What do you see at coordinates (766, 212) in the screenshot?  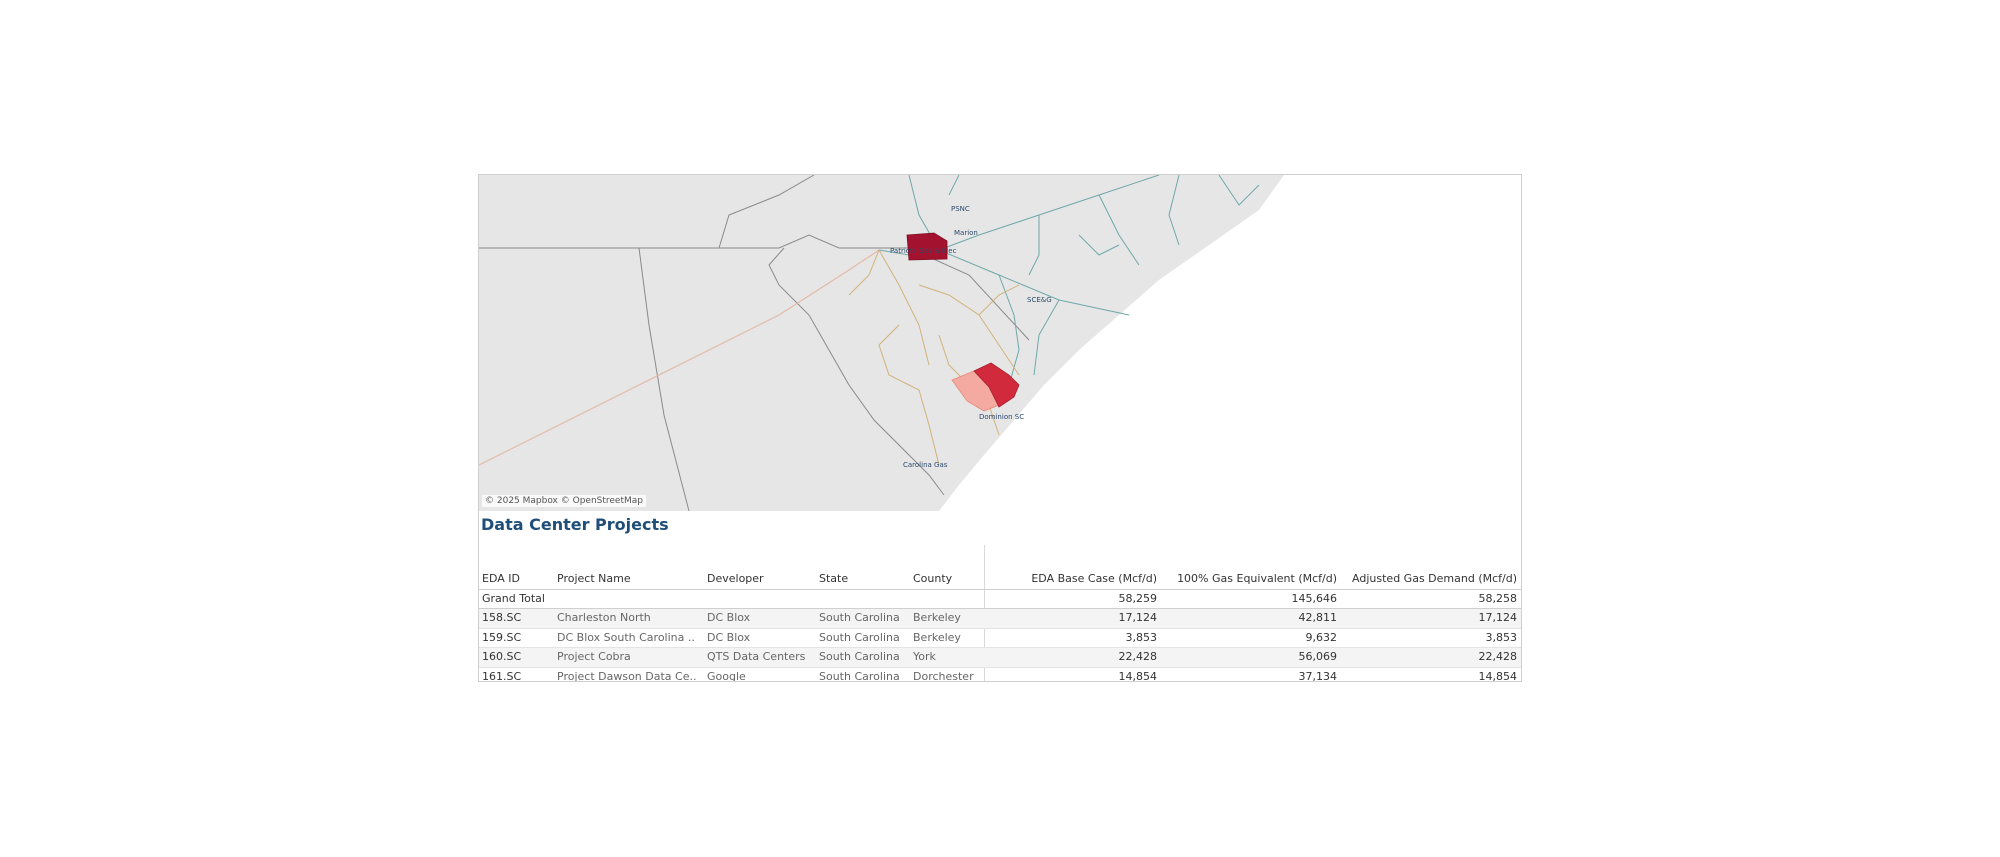 I see `state-border-tn` at bounding box center [766, 212].